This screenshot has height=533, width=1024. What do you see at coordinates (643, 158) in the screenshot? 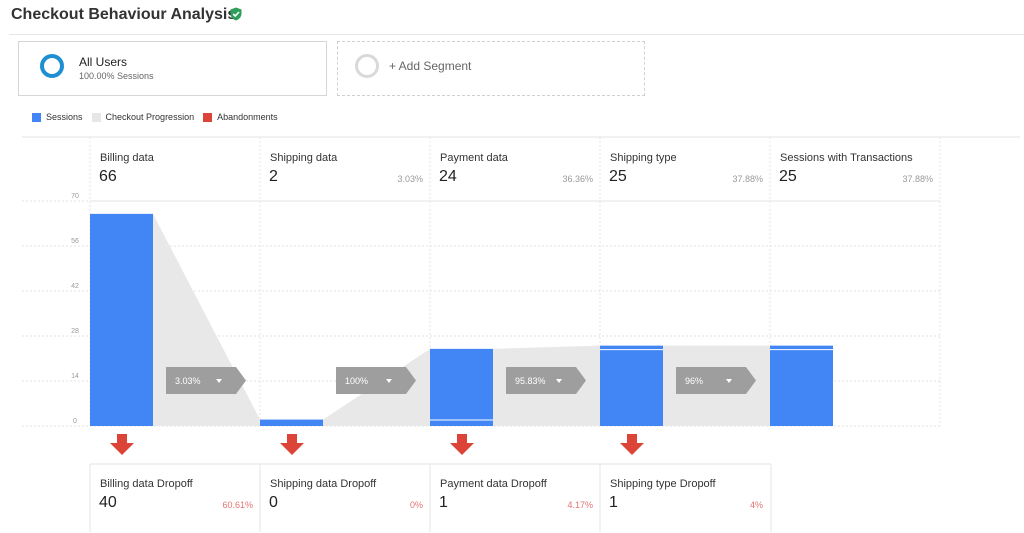
I see `step-label: Shipping type` at bounding box center [643, 158].